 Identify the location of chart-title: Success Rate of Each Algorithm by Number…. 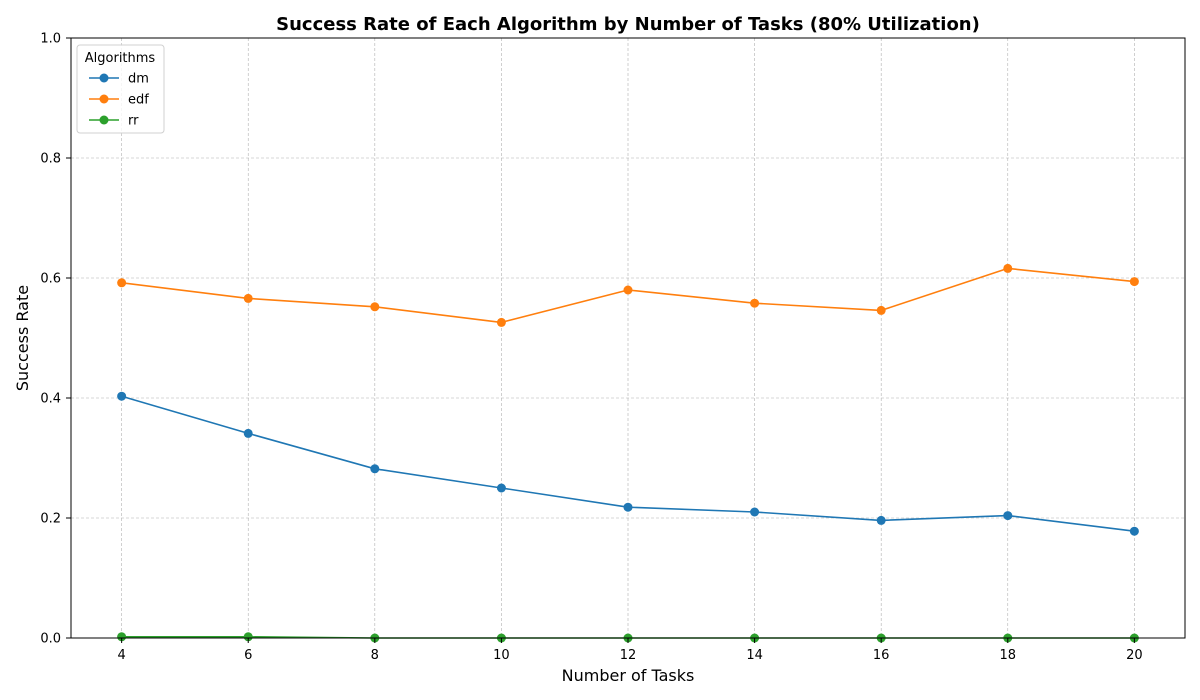
(628, 24).